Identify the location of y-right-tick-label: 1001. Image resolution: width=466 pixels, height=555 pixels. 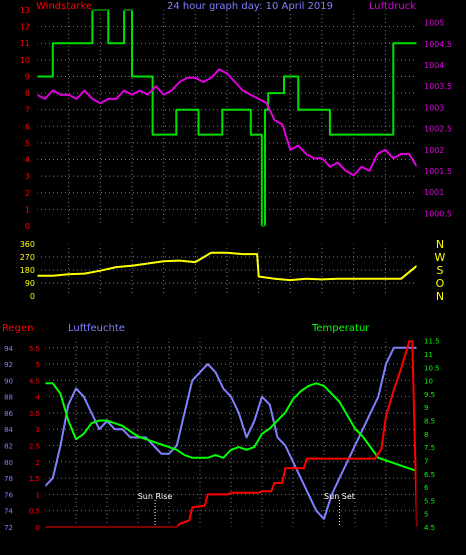
(434, 192).